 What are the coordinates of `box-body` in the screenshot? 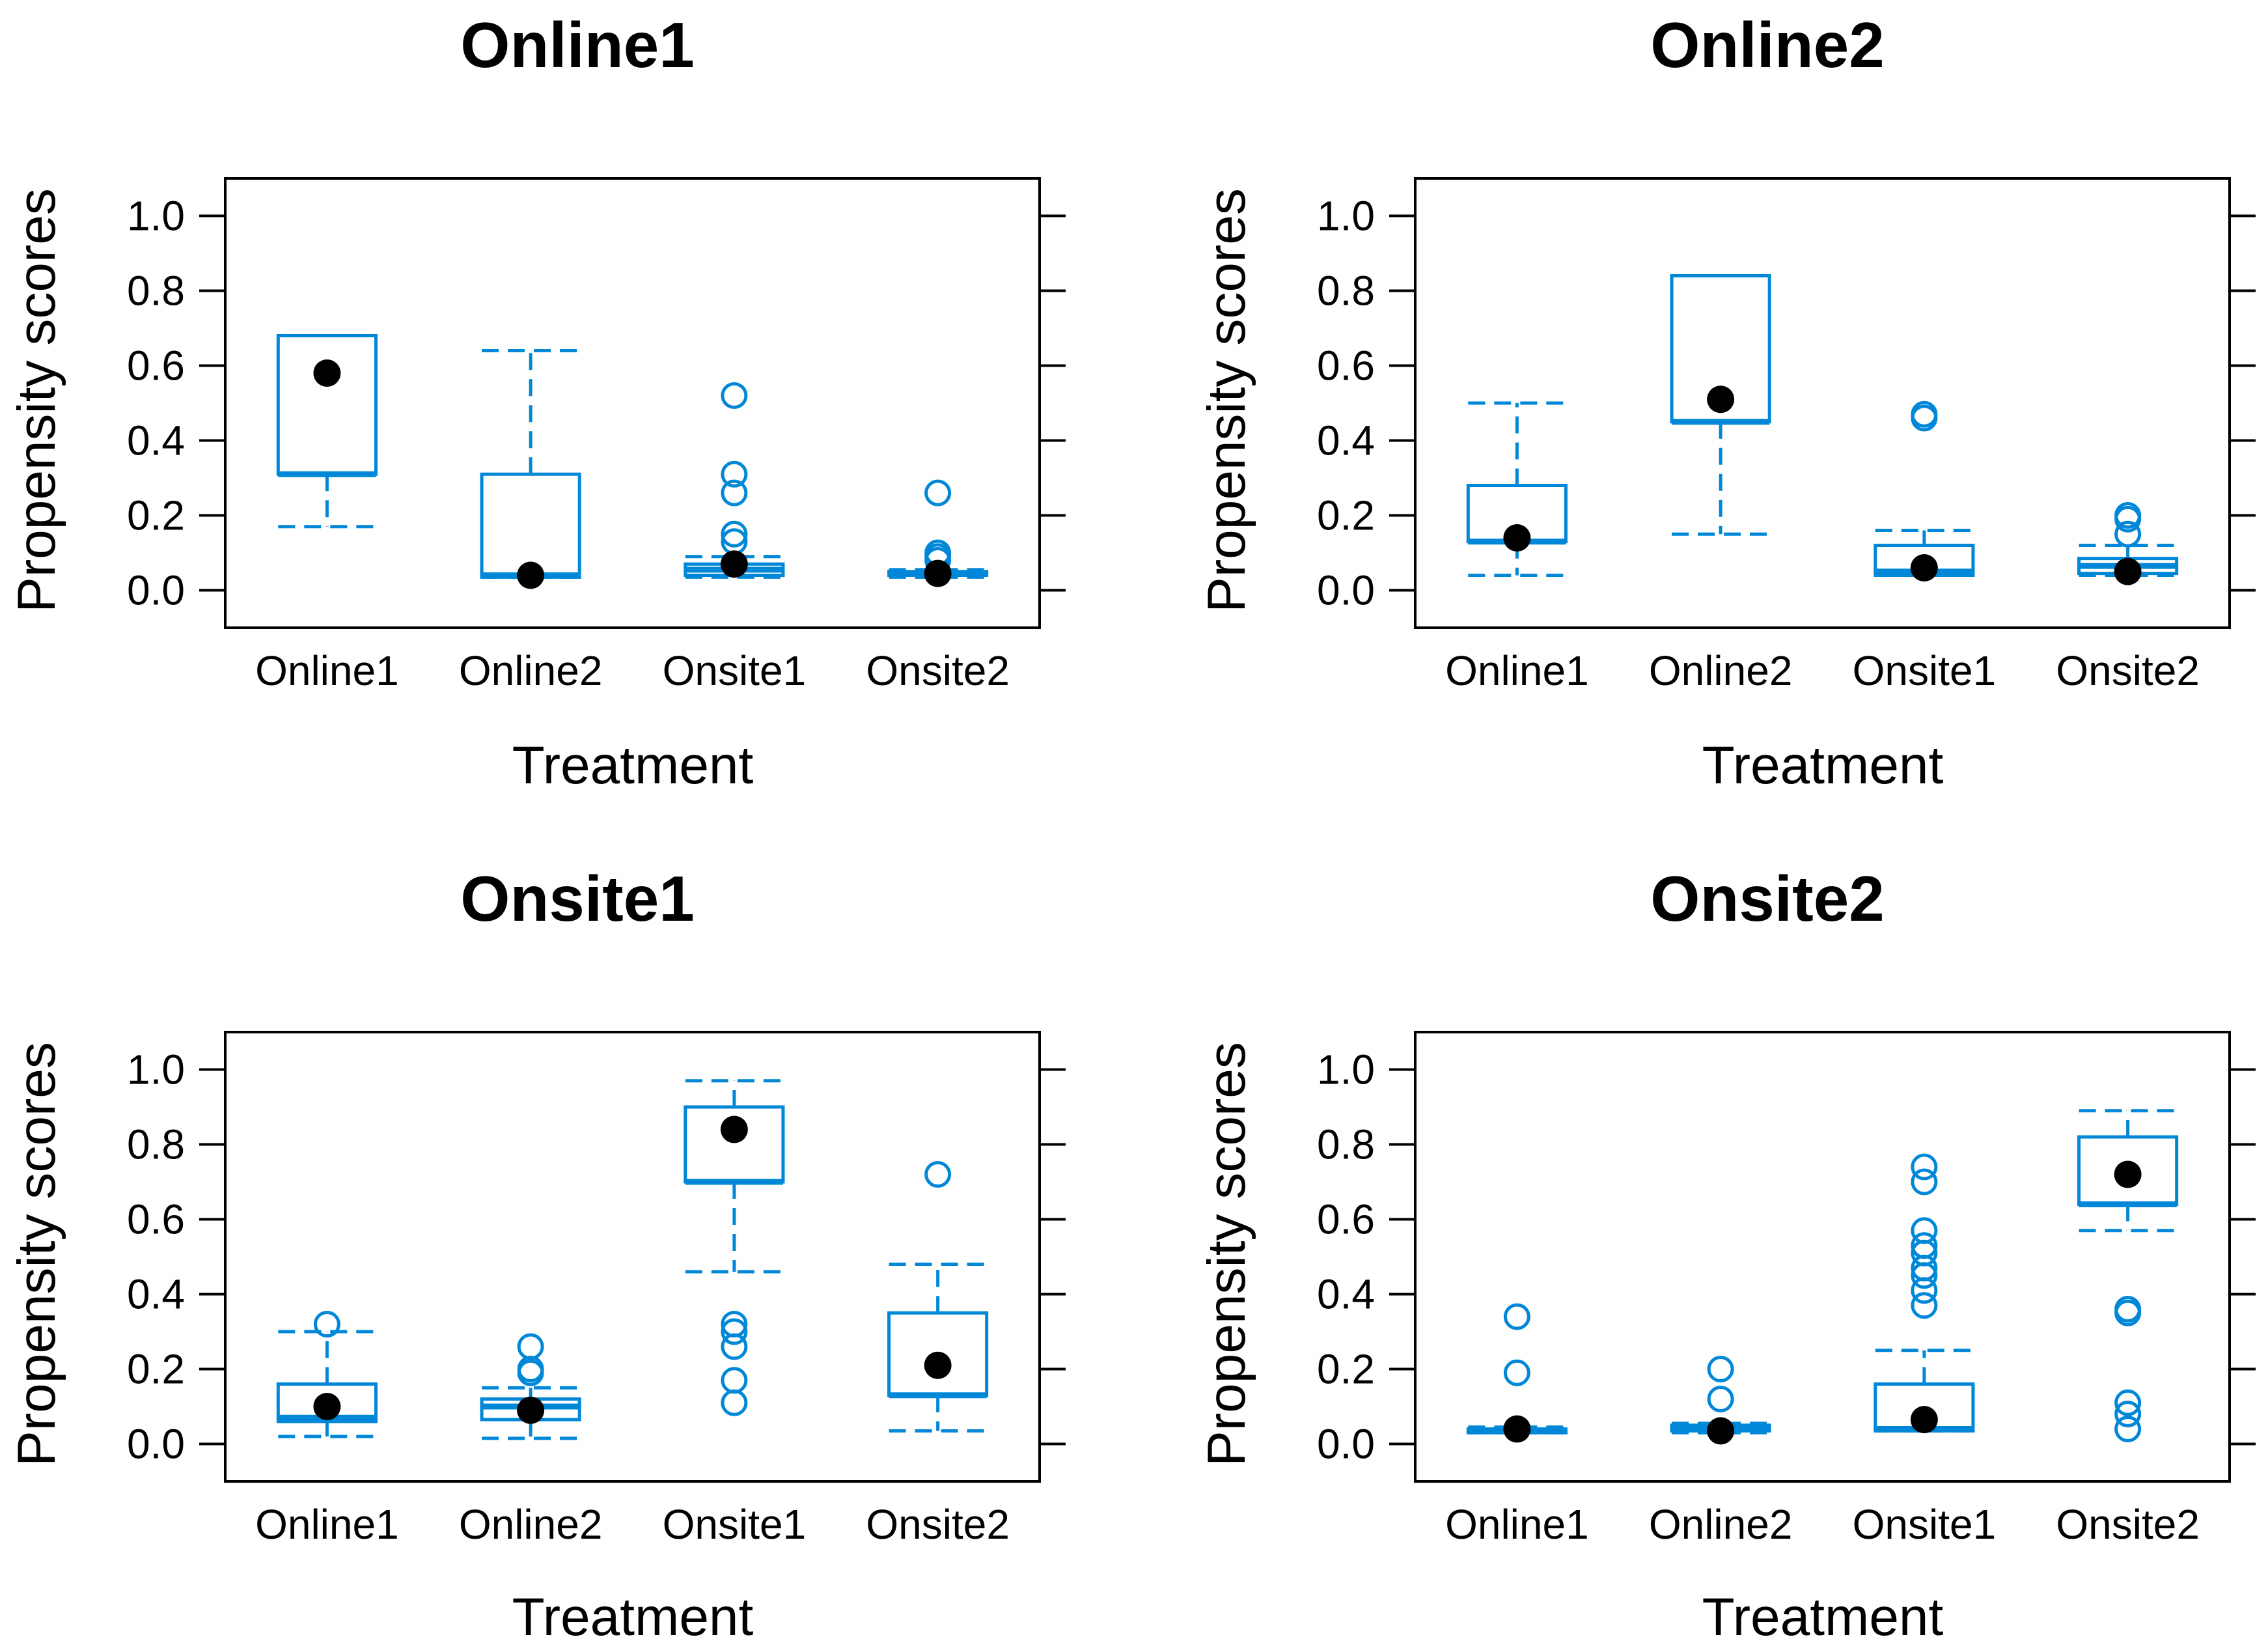 It's located at (327, 1403).